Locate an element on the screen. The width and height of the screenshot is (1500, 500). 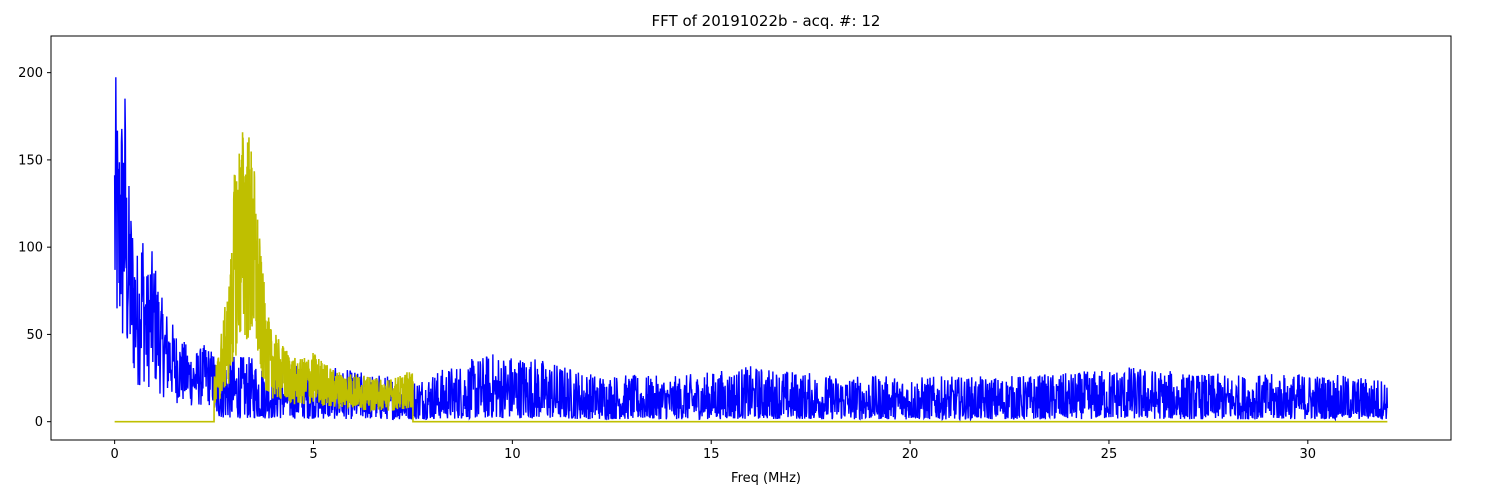
x-tick-label: 30 is located at coordinates (1308, 454).